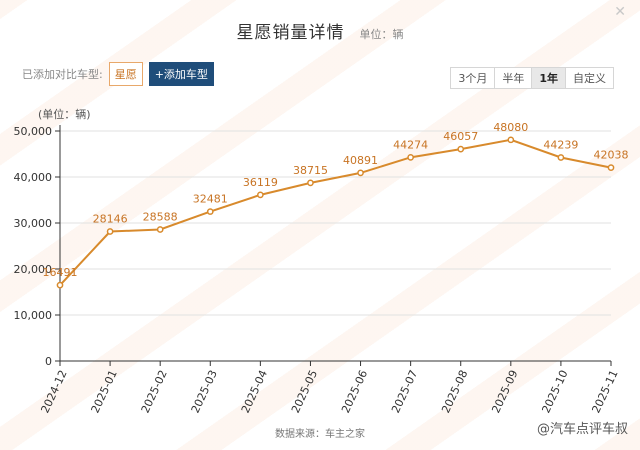  I want to click on y-tick-label: 40,000, so click(33, 177).